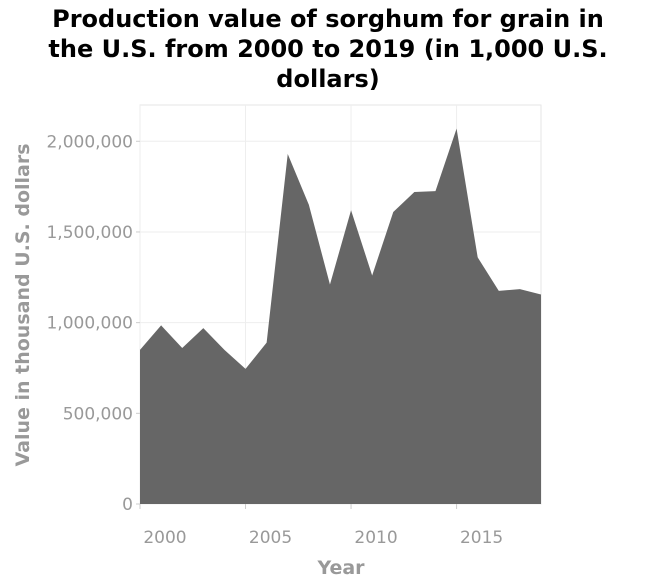 The width and height of the screenshot is (656, 588). I want to click on y-tick-label: 1,500,000, so click(89, 233).